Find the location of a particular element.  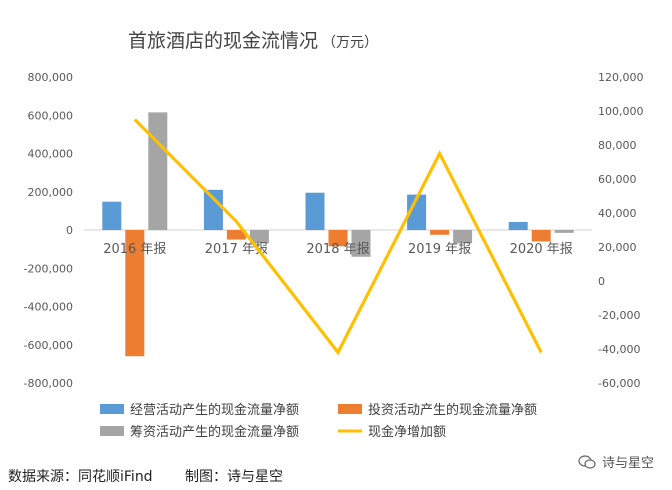

left-axis-tick-label: 0 is located at coordinates (69, 230).